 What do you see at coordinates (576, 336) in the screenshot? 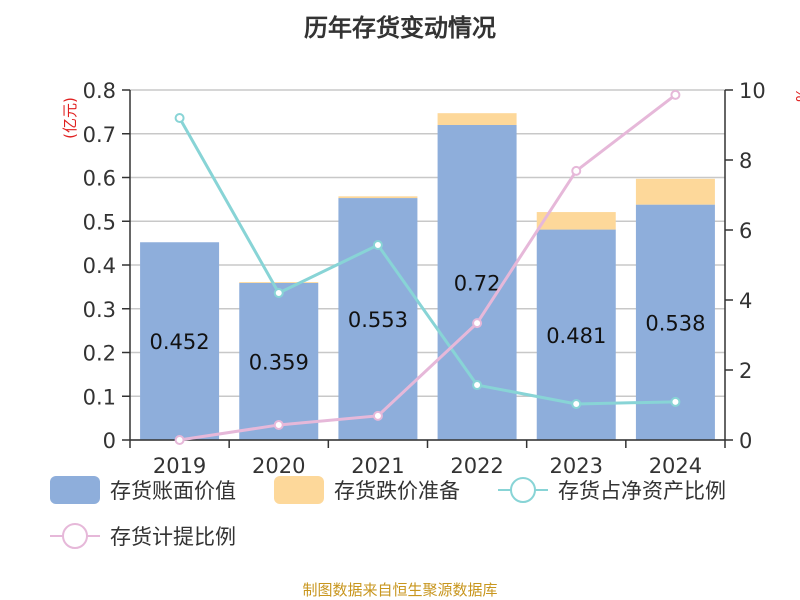
I see `bar-data-label: 0.481` at bounding box center [576, 336].